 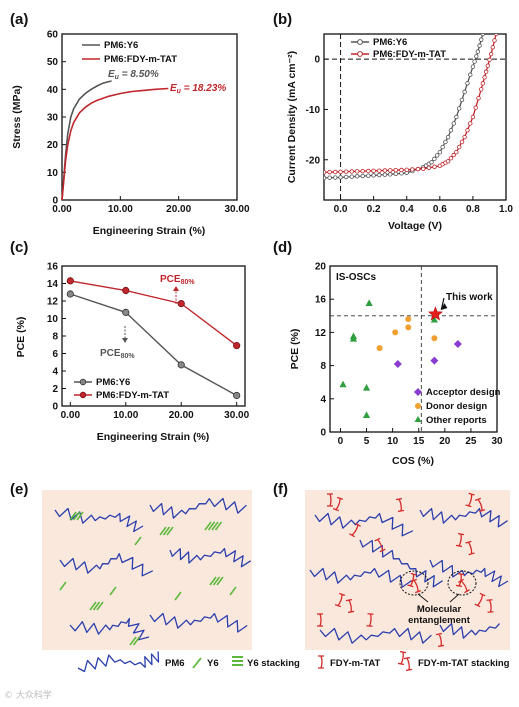 What do you see at coordinates (120, 209) in the screenshot?
I see `a-xtick-label: 10.00` at bounding box center [120, 209].